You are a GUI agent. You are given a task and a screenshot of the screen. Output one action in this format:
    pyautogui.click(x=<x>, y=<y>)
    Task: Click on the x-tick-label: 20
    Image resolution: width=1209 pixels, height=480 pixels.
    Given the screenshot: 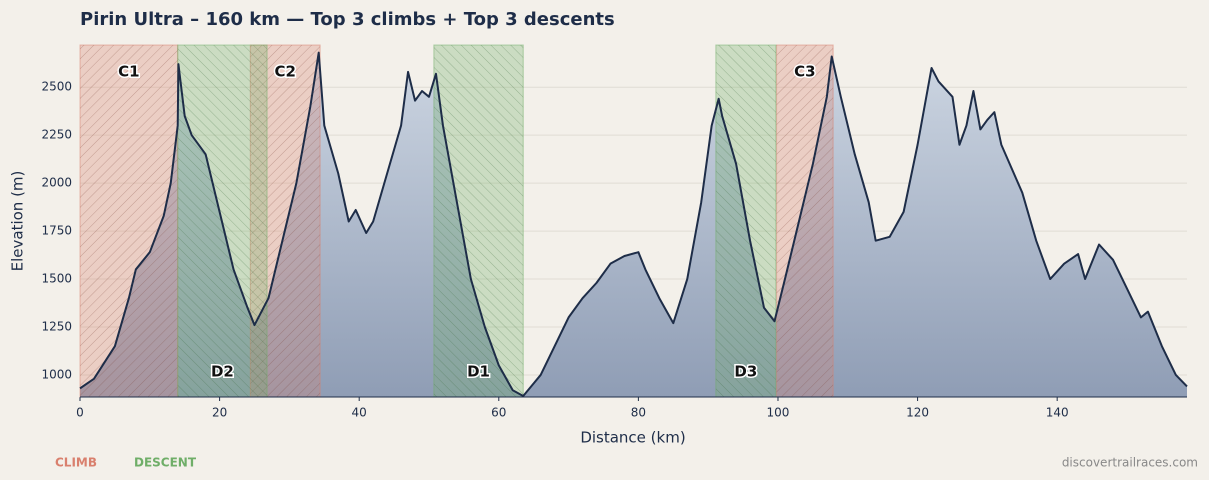 What is the action you would take?
    pyautogui.click(x=219, y=413)
    